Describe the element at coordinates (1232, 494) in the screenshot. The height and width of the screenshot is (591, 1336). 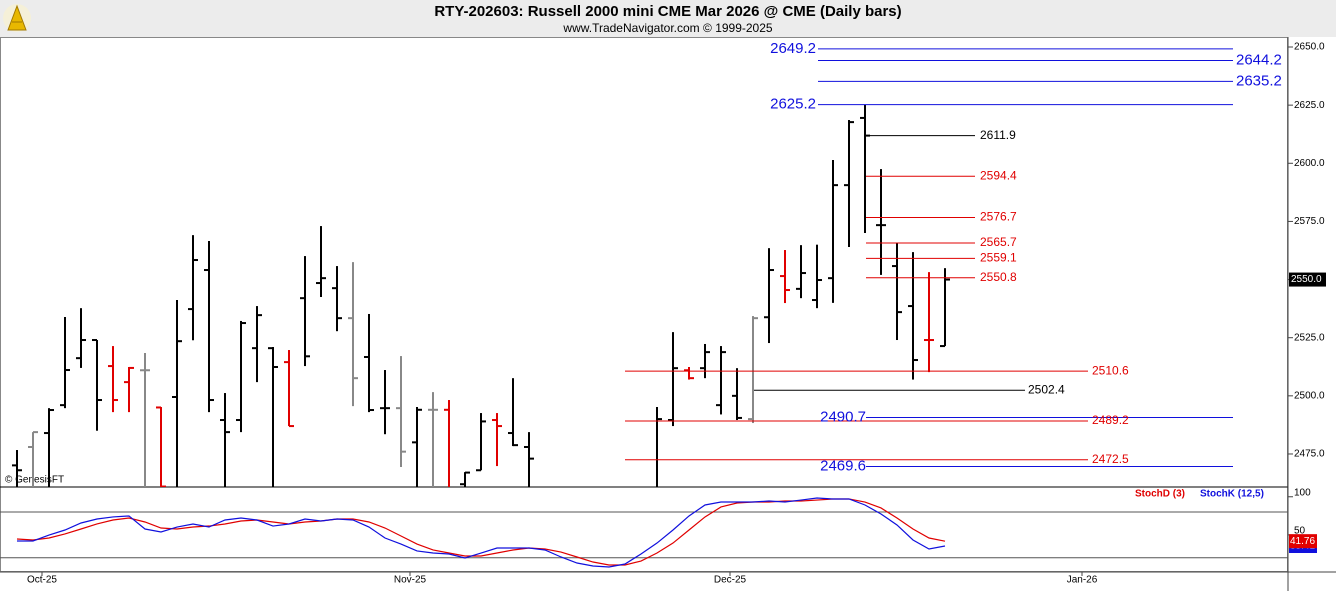
I see `legend-entry: StochK (12,5)` at that location.